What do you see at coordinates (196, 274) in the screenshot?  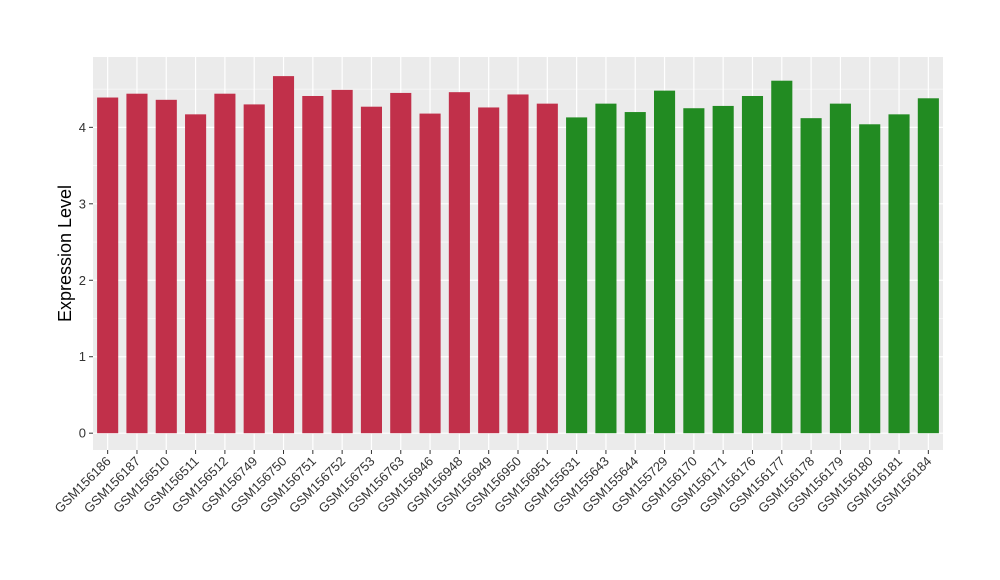 I see `bar-GSM156511` at bounding box center [196, 274].